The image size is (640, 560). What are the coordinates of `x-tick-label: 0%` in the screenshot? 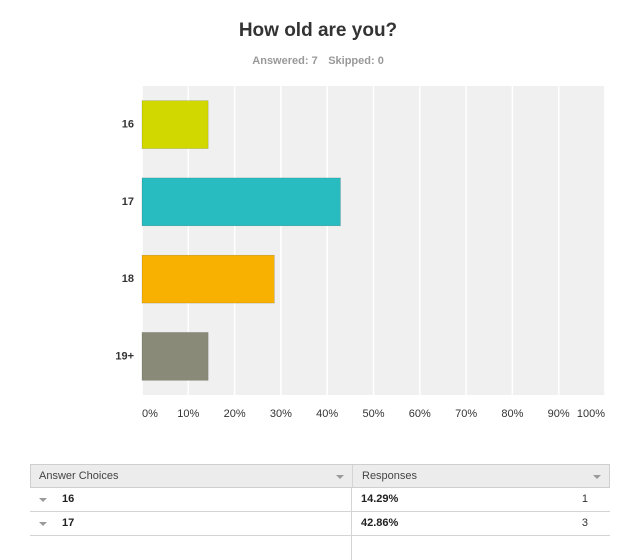 It's located at (150, 414).